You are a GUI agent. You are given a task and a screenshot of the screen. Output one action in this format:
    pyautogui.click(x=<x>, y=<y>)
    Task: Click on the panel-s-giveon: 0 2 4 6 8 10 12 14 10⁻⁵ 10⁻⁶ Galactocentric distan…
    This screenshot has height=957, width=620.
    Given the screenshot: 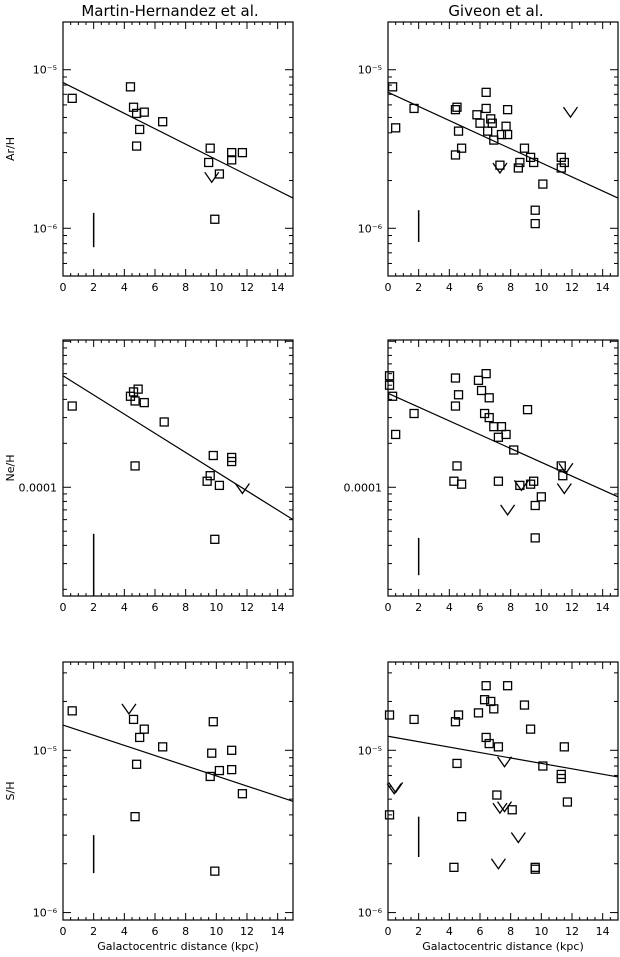 What is the action you would take?
    pyautogui.click(x=488, y=807)
    